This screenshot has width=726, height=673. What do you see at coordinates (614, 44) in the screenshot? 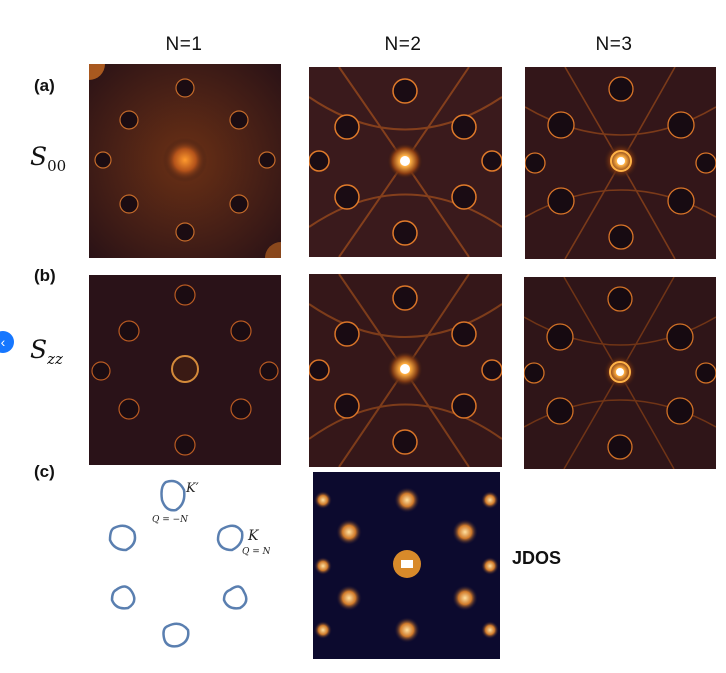
I see `column-header-n3: N=3` at bounding box center [614, 44].